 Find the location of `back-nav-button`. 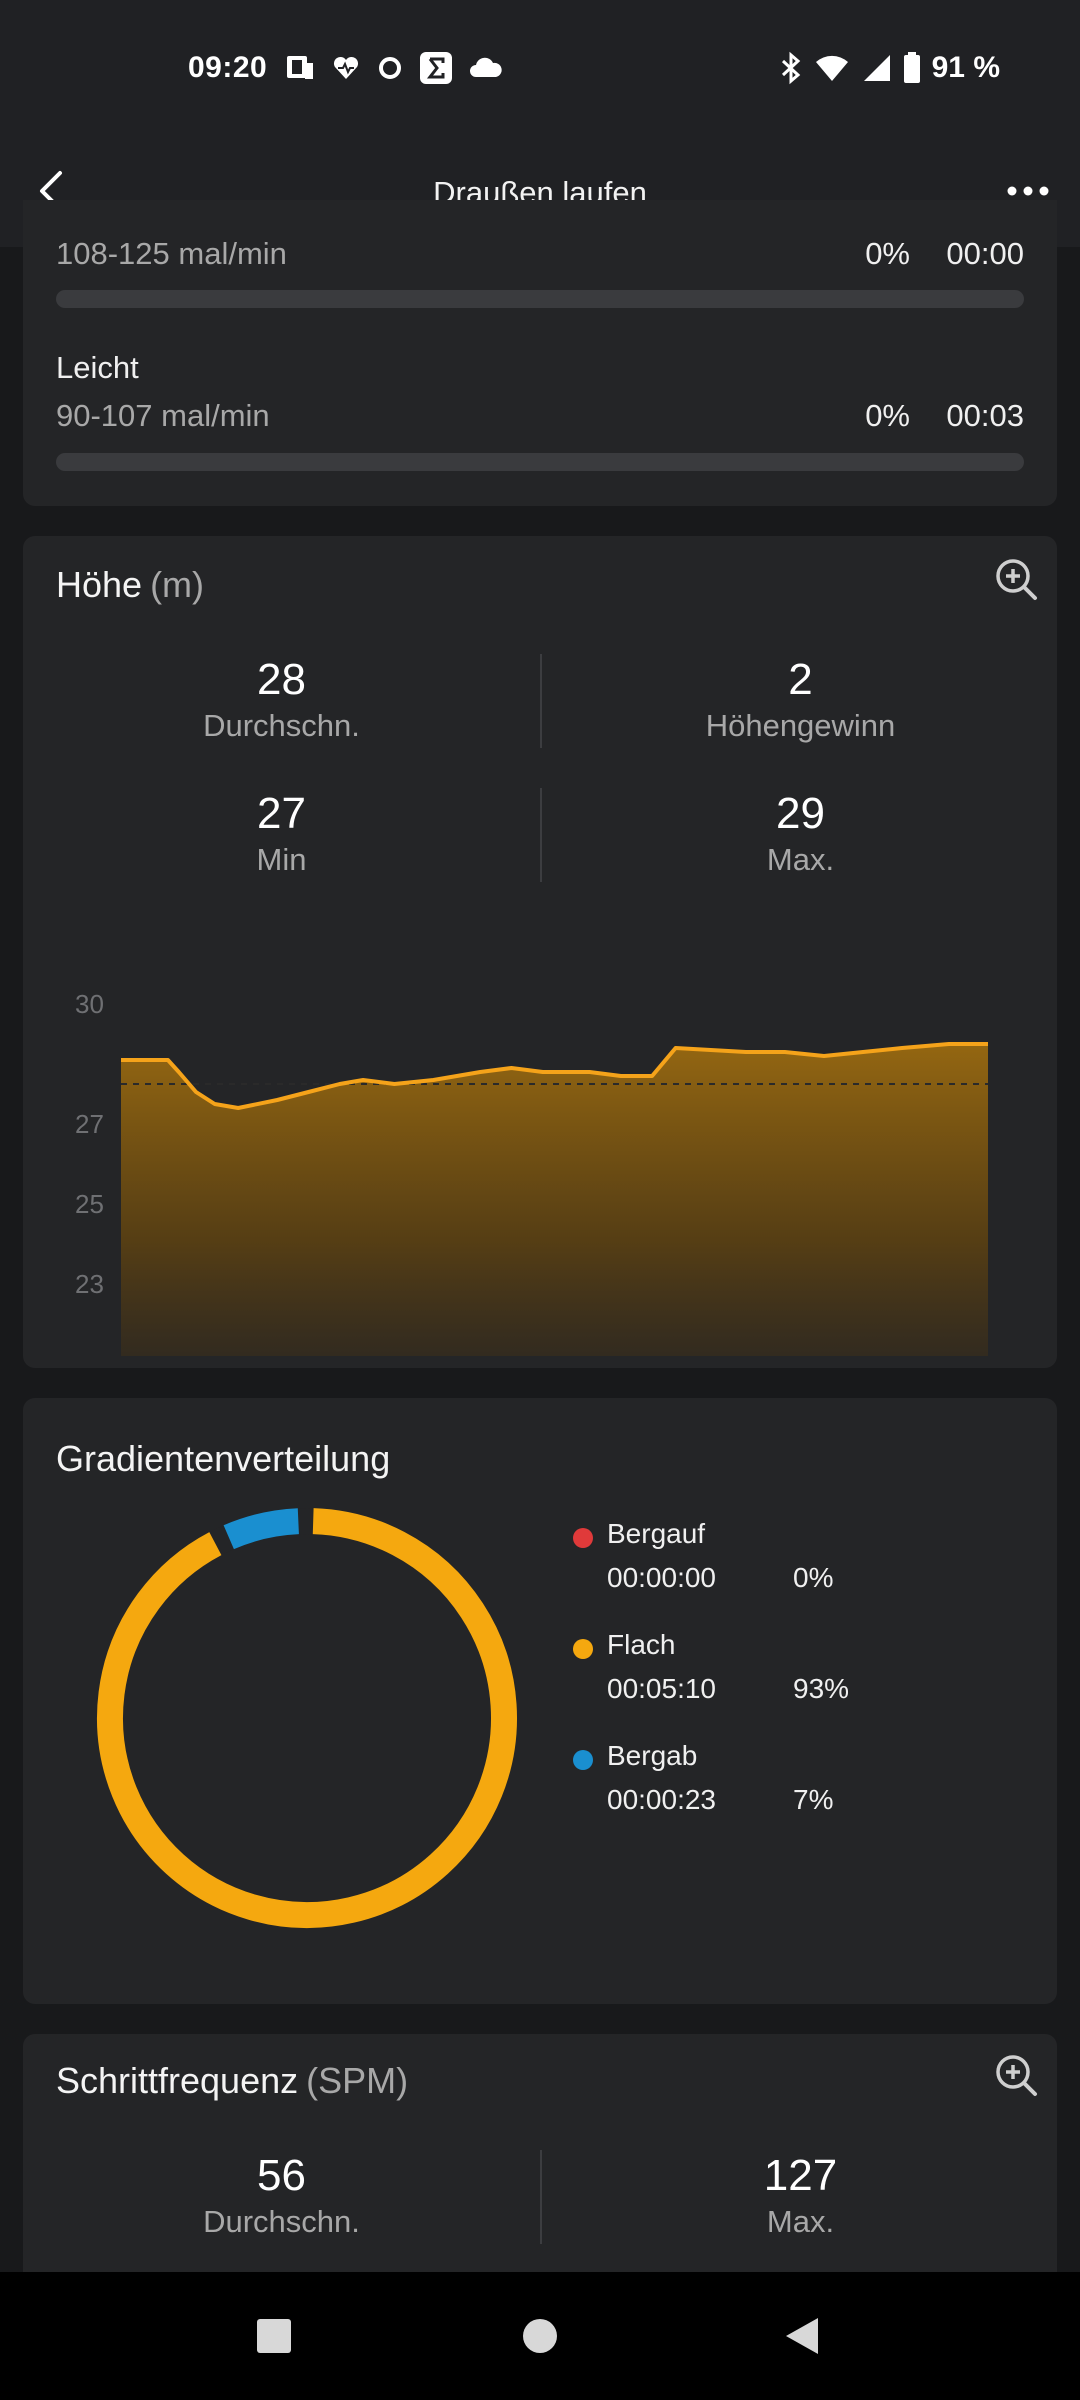

back-nav-button is located at coordinates (802, 2336).